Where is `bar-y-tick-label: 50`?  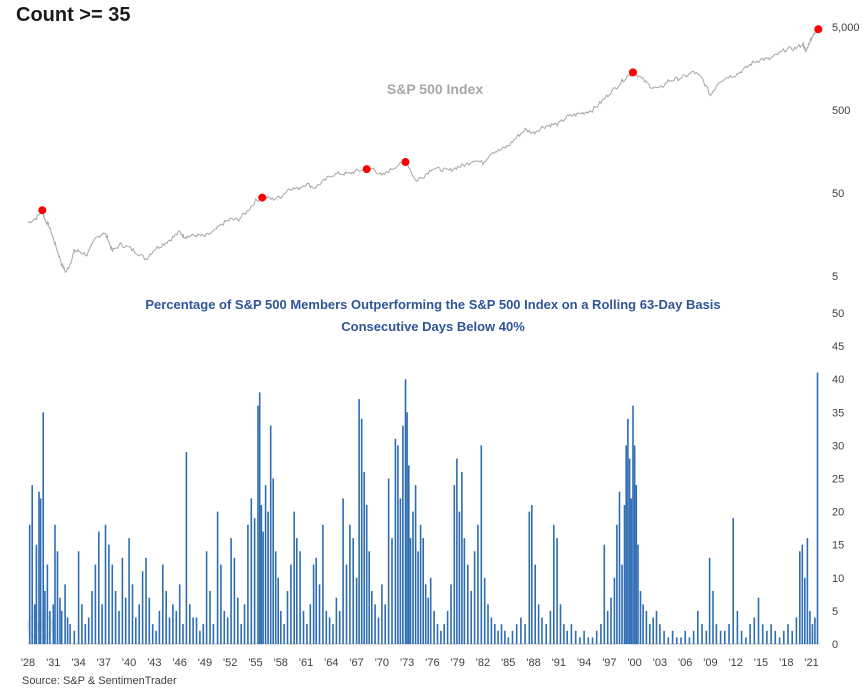 bar-y-tick-label: 50 is located at coordinates (838, 314).